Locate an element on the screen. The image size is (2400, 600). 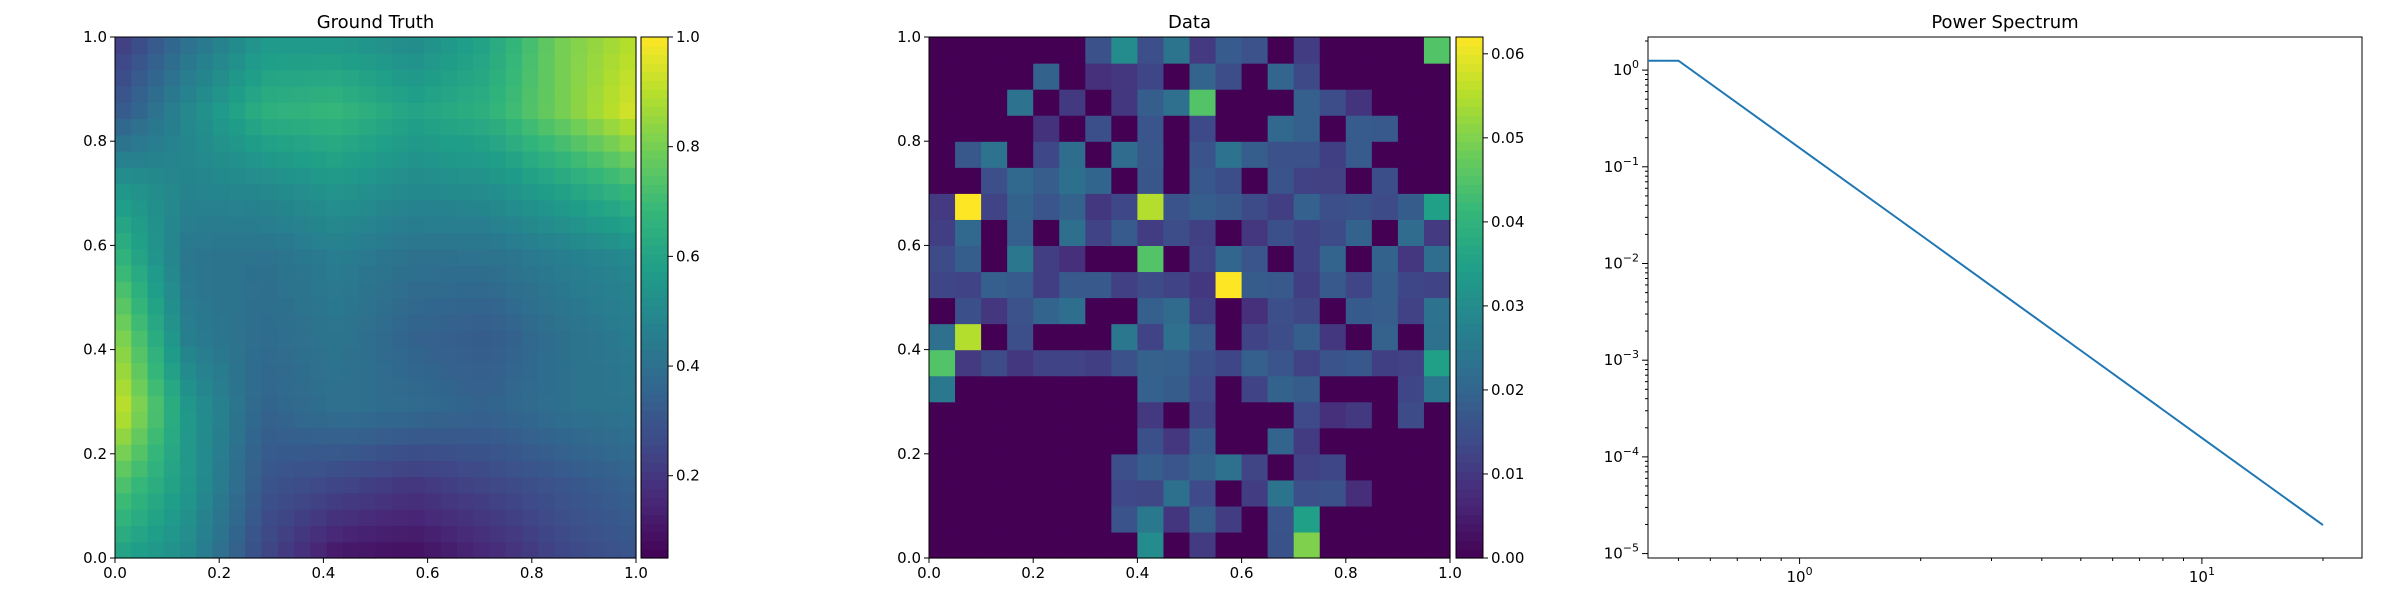
power-spectrum-y-tick-label: 100 is located at coordinates (1626, 68).